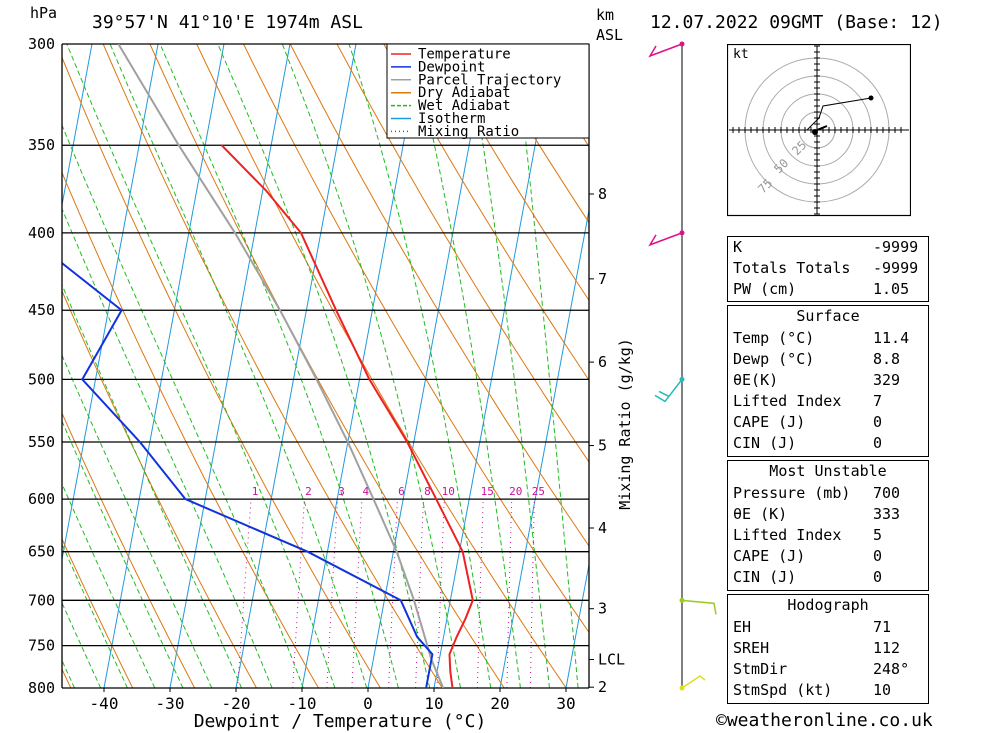 This screenshot has height=733, width=1000. What do you see at coordinates (887, 514) in the screenshot?
I see `param-value: 333` at bounding box center [887, 514].